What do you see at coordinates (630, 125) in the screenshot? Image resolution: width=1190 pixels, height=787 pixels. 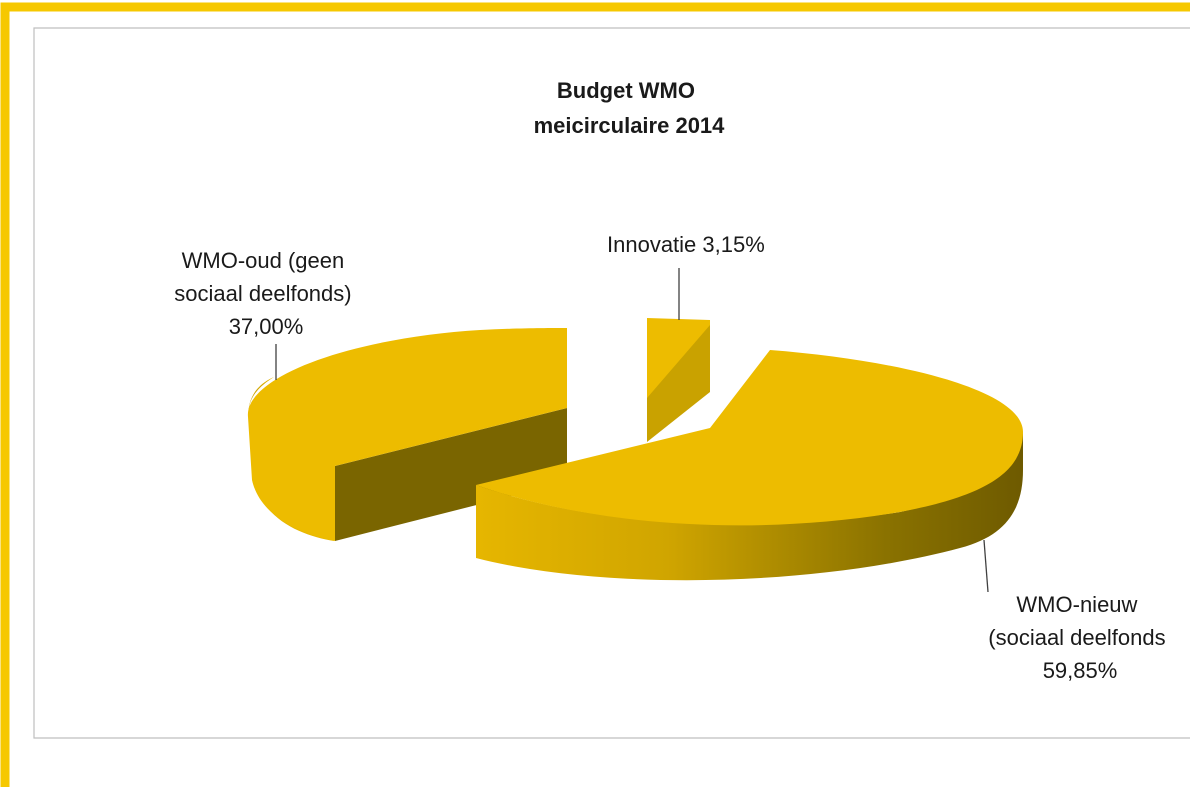 I see `chart-title-line: meicirculaire 2014` at bounding box center [630, 125].